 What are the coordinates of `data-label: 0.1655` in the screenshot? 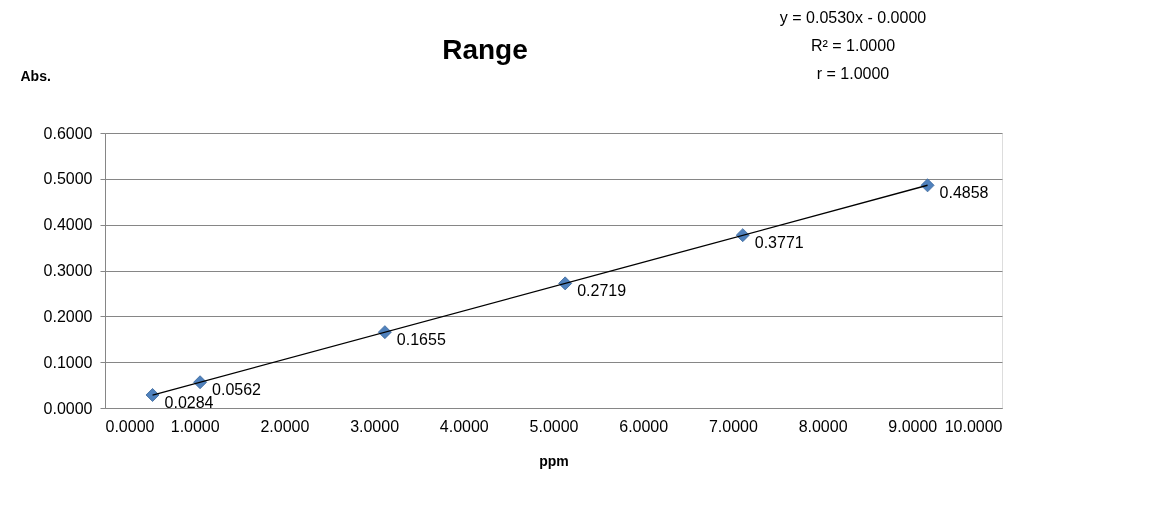 It's located at (421, 340).